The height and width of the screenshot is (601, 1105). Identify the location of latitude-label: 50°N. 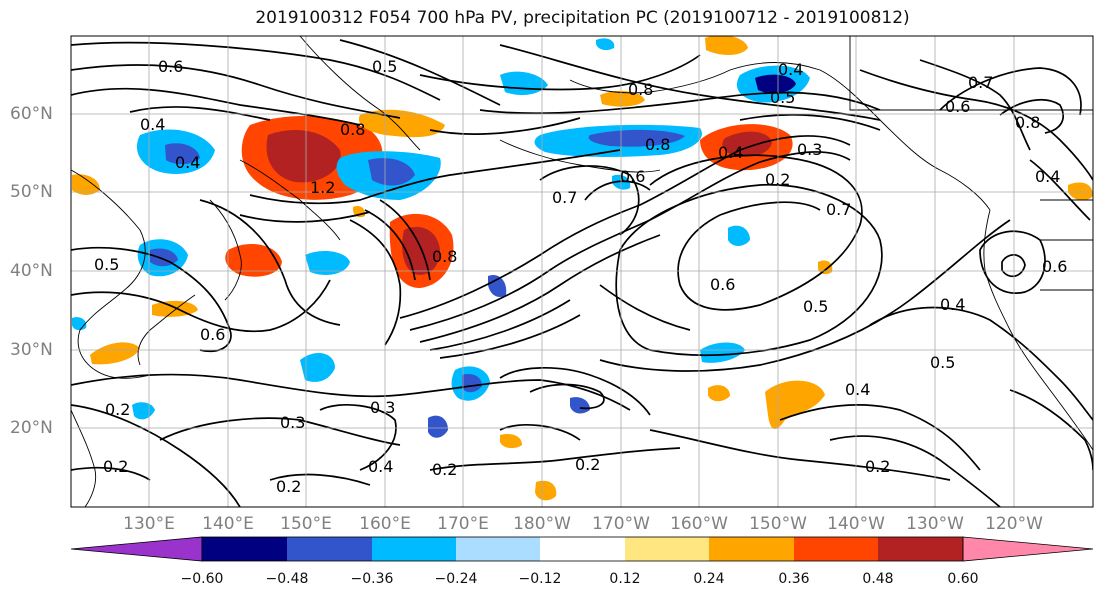
(31, 192).